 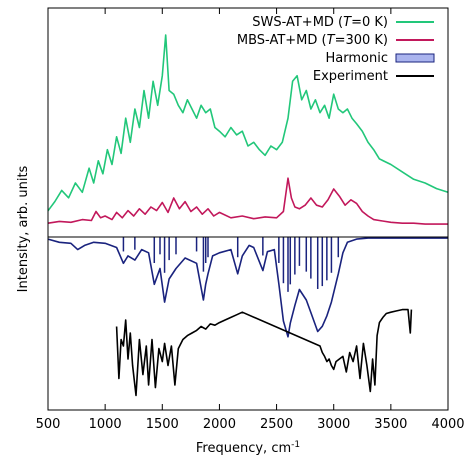 I want to click on legend-swatch-harmonic, so click(x=415, y=58).